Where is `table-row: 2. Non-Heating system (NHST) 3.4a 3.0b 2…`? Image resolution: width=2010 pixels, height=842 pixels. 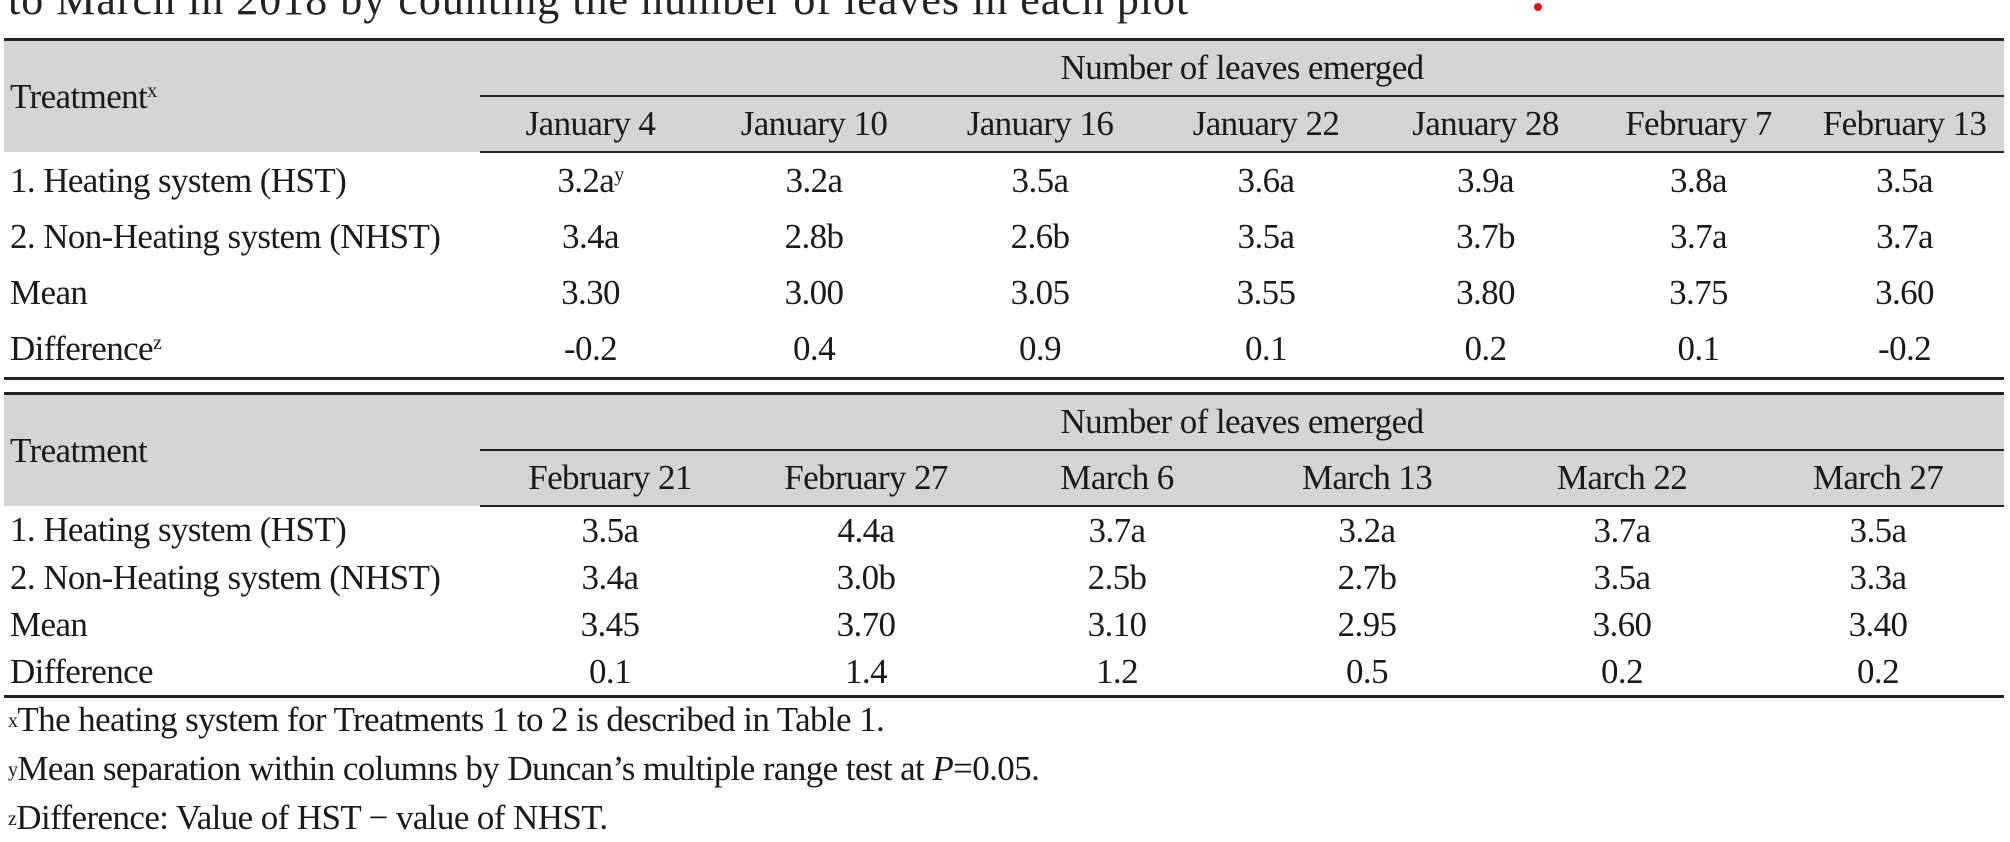 table-row: 2. Non-Heating system (NHST) 3.4a 3.0b 2… is located at coordinates (1004, 577).